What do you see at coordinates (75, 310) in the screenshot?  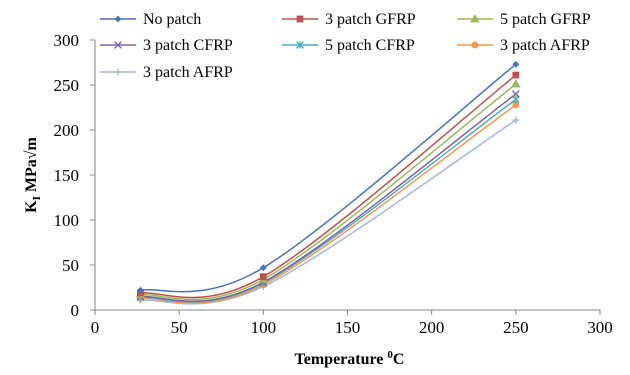 I see `y-tick-label: 0` at bounding box center [75, 310].